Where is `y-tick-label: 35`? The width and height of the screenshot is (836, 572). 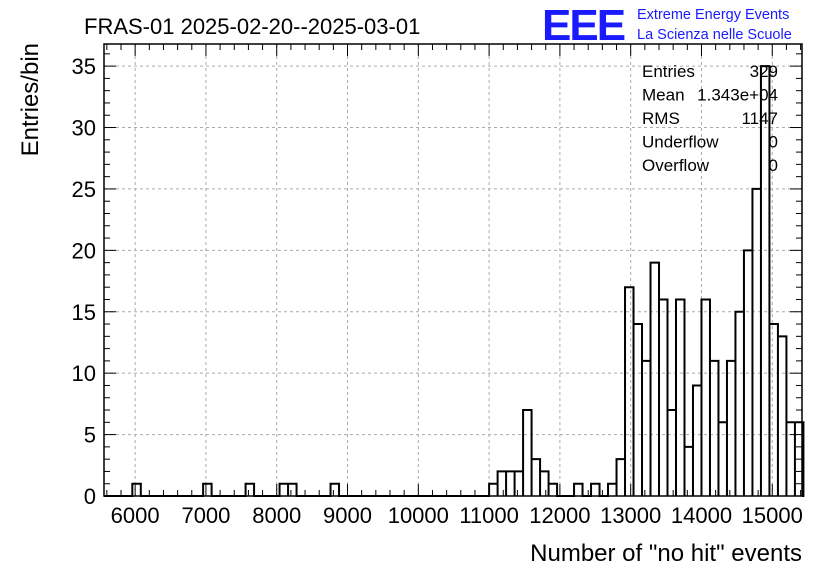 y-tick-label: 35 is located at coordinates (84, 66).